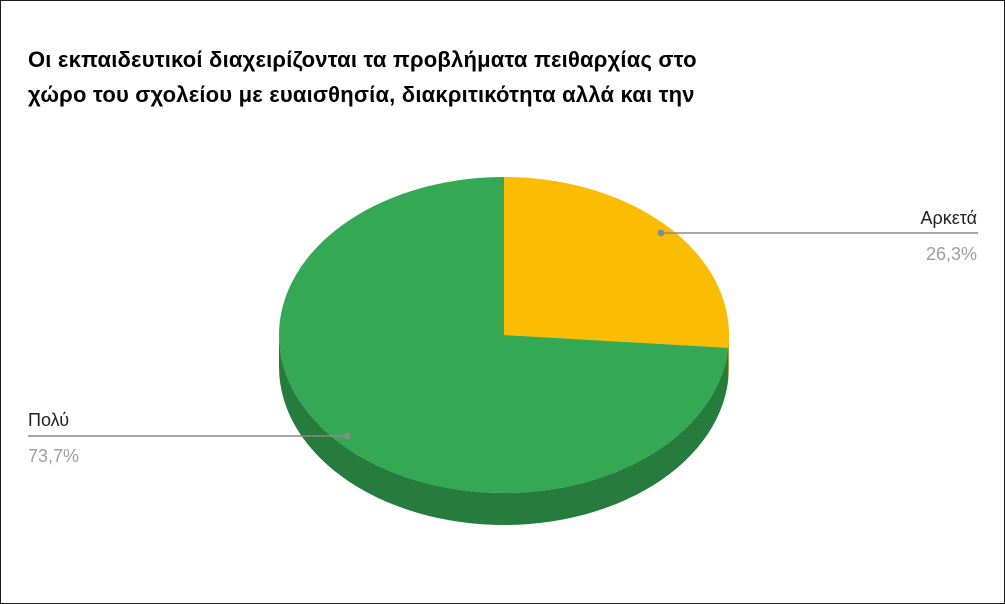 Image resolution: width=1005 pixels, height=604 pixels. What do you see at coordinates (728, 357) in the screenshot?
I see `pie-side-αρκετά` at bounding box center [728, 357].